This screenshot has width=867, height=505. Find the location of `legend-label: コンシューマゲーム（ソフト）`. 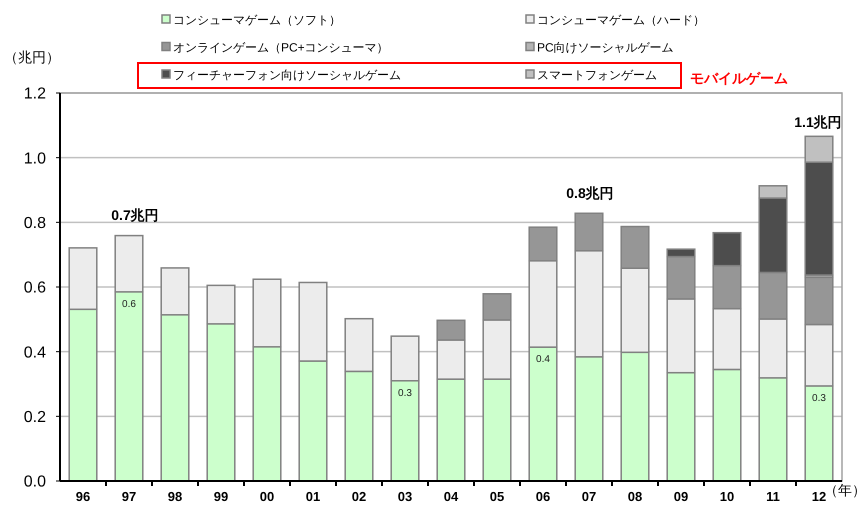

legend-label: コンシューマゲーム（ソフト） is located at coordinates (257, 20).